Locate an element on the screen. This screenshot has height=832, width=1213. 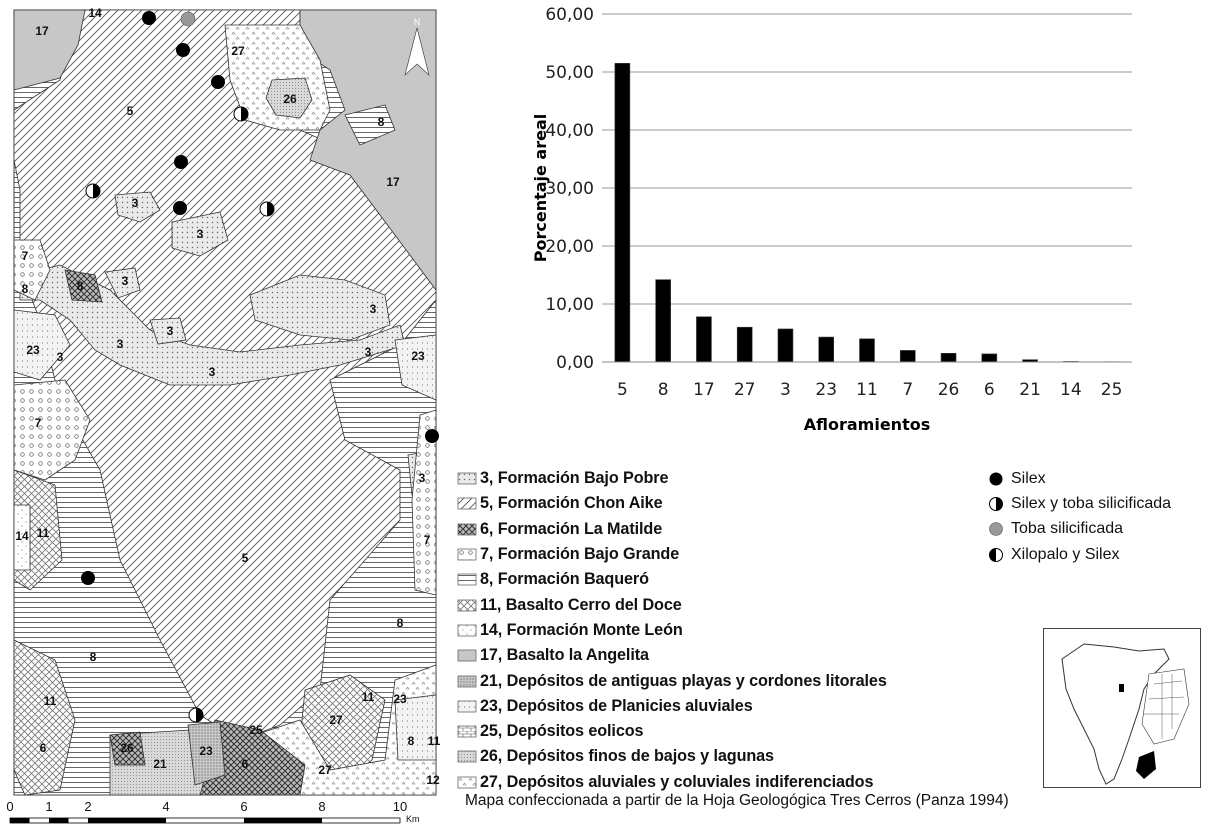
half-circle-icon is located at coordinates (996, 503).